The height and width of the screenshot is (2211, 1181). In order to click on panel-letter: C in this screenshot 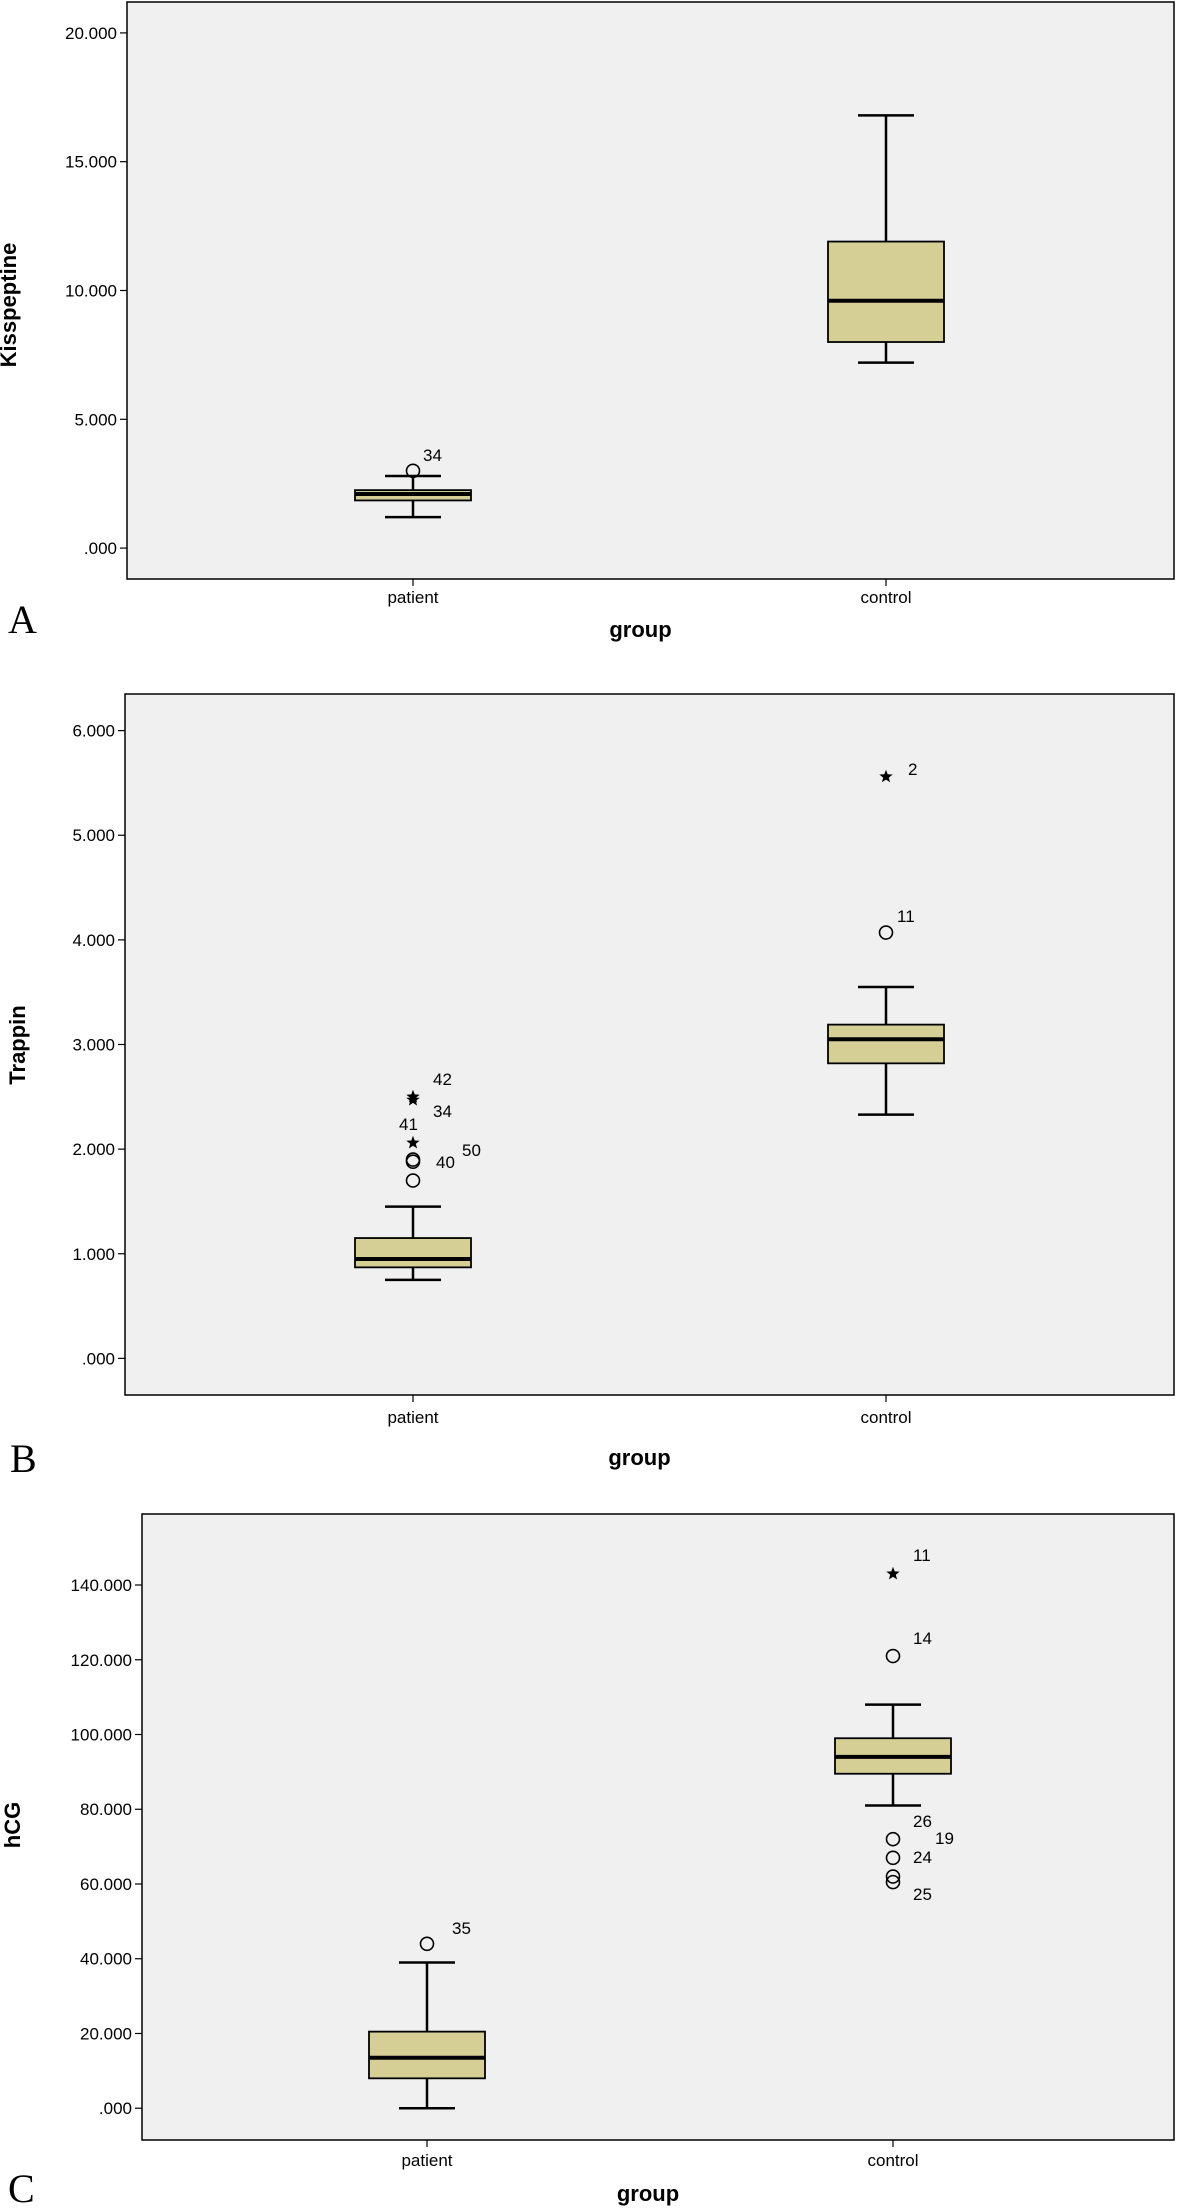, I will do `click(21, 2188)`.